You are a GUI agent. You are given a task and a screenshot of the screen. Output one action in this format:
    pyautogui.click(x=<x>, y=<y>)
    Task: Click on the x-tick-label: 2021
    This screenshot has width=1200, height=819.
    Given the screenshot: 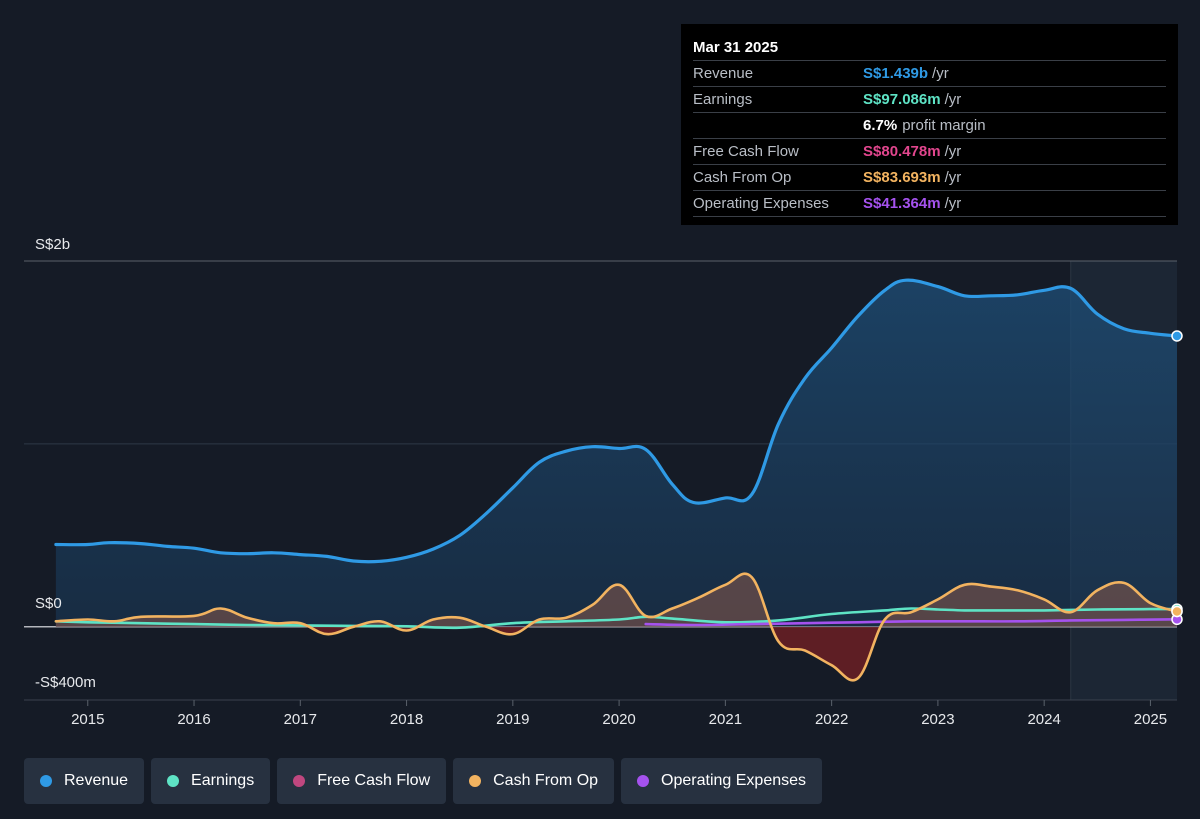 What is the action you would take?
    pyautogui.click(x=725, y=719)
    